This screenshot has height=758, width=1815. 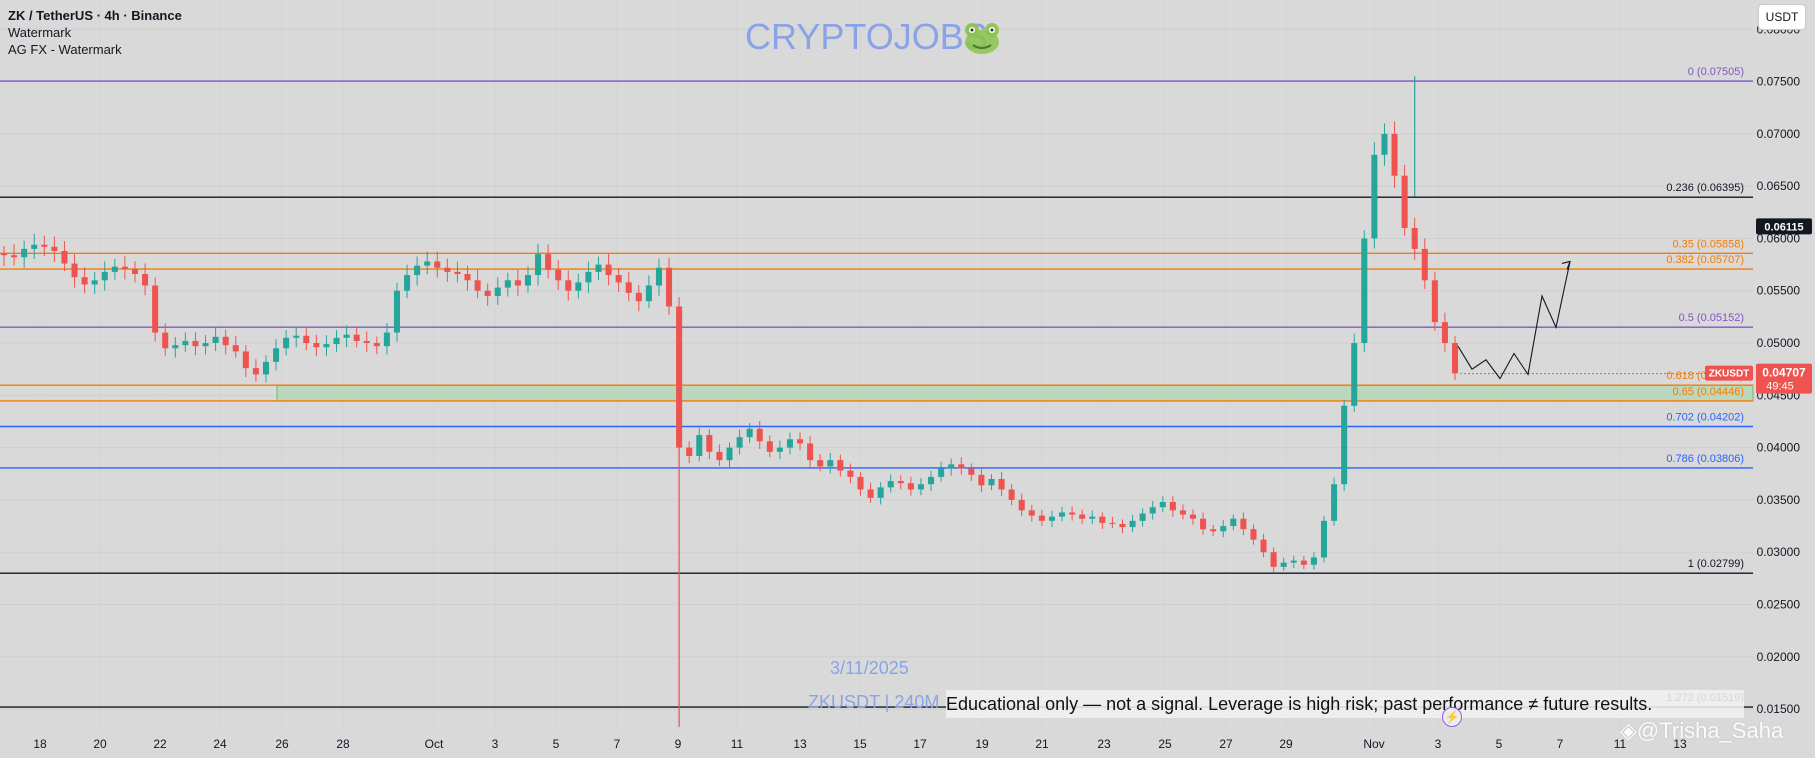 What do you see at coordinates (982, 744) in the screenshot?
I see `x-tick-label: 19` at bounding box center [982, 744].